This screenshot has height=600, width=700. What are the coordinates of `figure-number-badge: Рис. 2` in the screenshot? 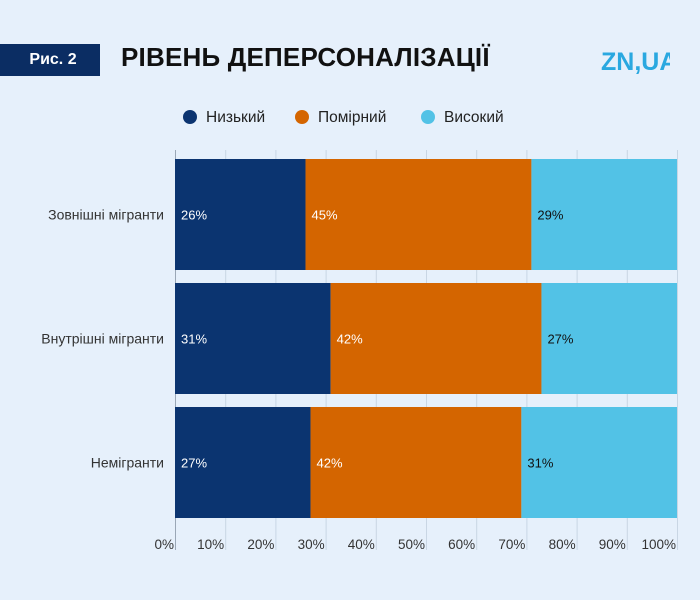 It's located at (50, 60).